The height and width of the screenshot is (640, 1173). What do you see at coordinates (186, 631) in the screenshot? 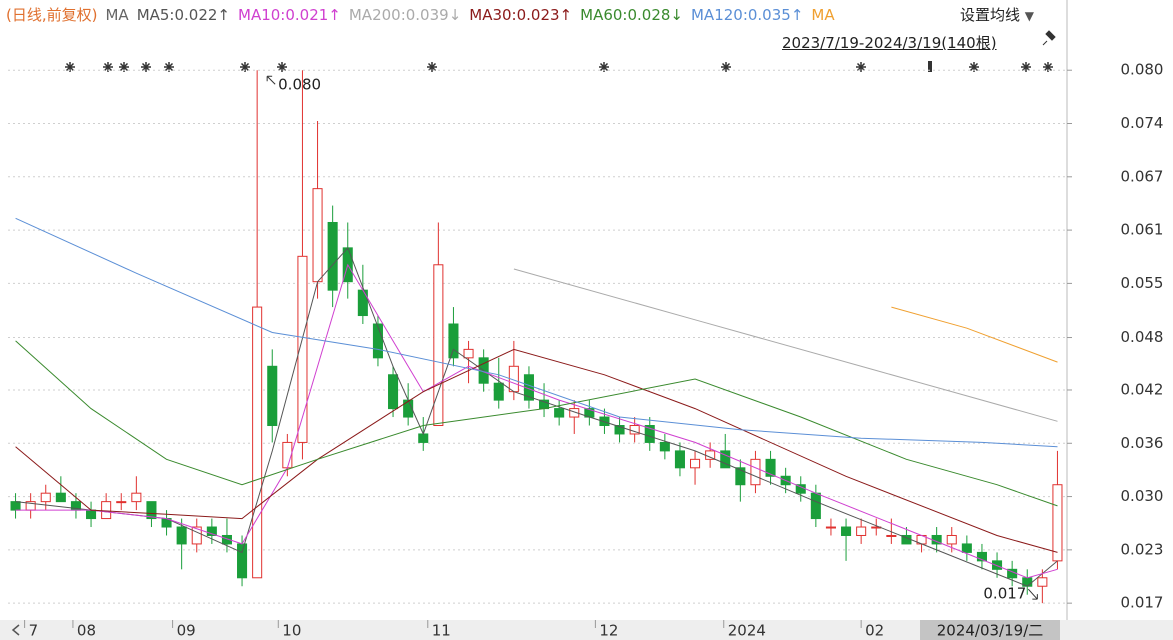
I see `x-tick-label: 09` at bounding box center [186, 631].